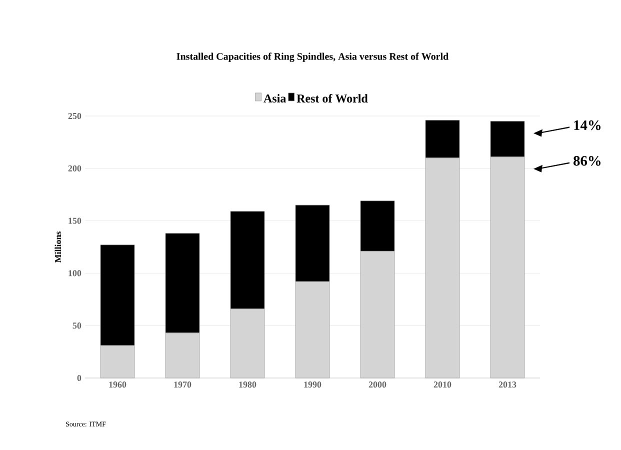 This screenshot has height=450, width=621. I want to click on x-tick-label: 1960, so click(117, 385).